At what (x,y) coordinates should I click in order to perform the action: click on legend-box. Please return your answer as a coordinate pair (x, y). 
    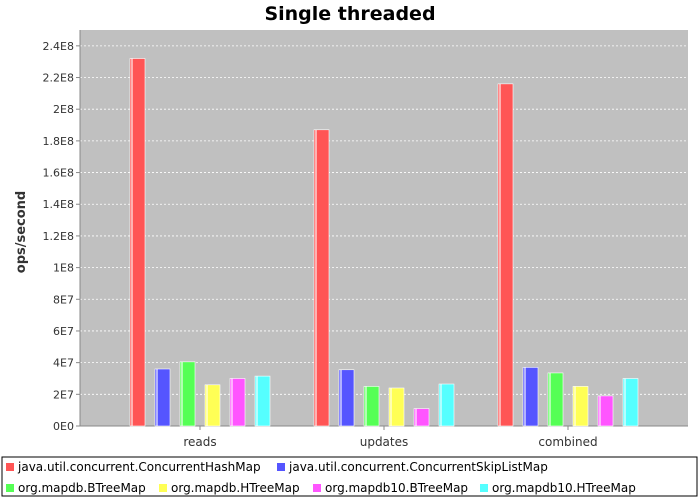
    Looking at the image, I should click on (349, 476).